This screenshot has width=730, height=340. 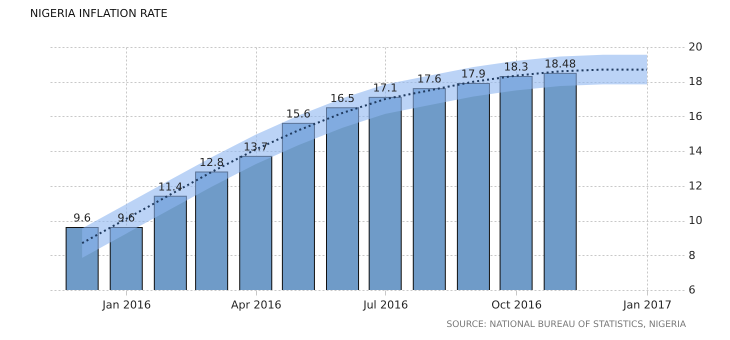 I want to click on y-tick-label: 18, so click(x=695, y=81).